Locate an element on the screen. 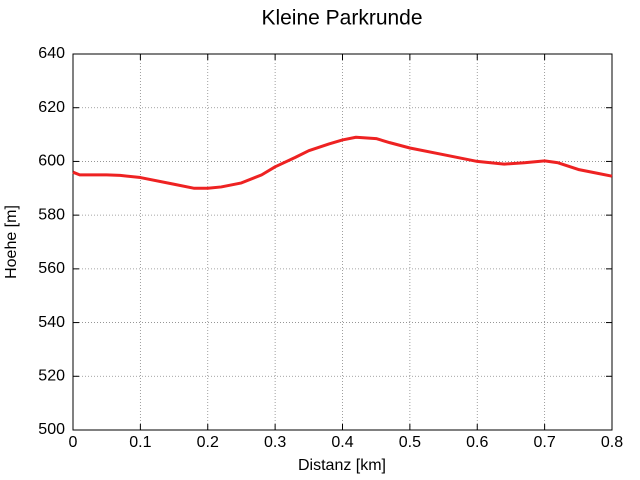 The height and width of the screenshot is (480, 640). x-tick-label: 0.2 is located at coordinates (208, 442).